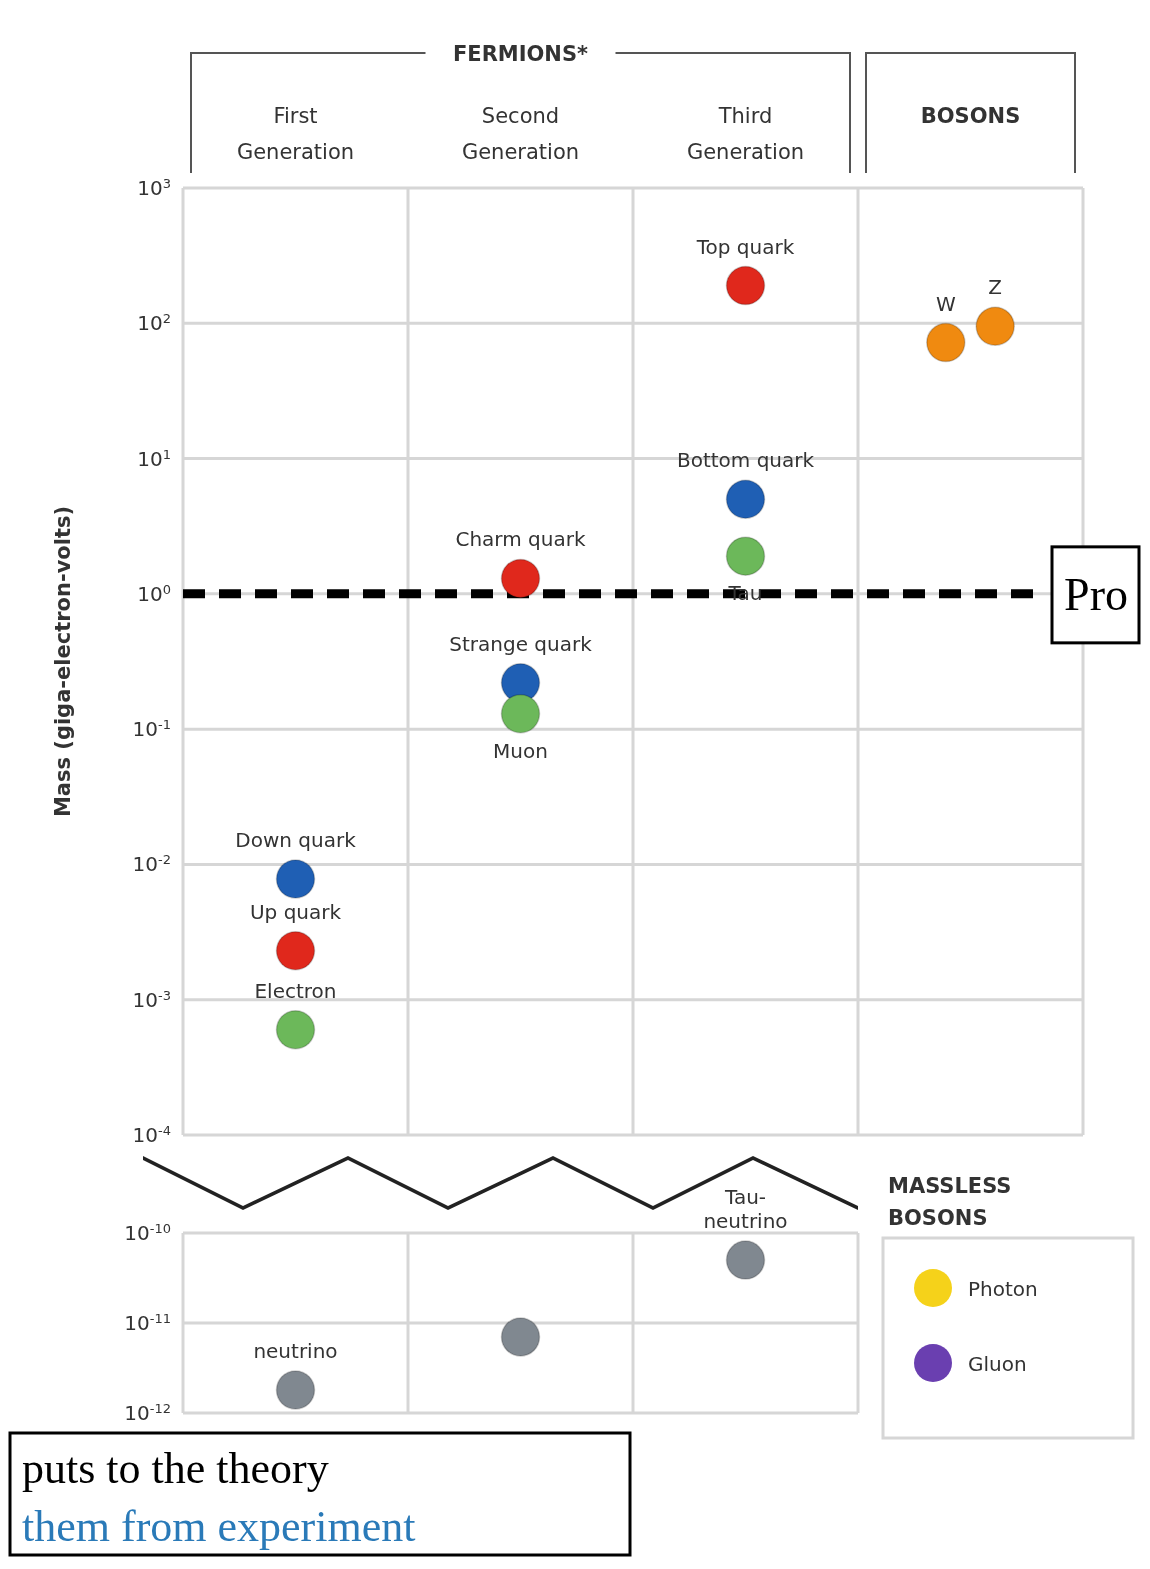  Describe the element at coordinates (147, 1412) in the screenshot. I see `y-tick-label: 10$^{-12}$` at that location.